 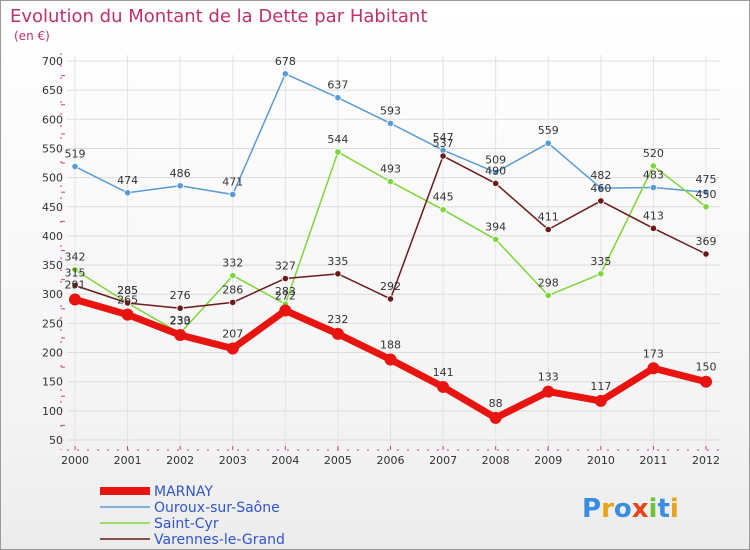 I want to click on data-label: 233, so click(x=180, y=320).